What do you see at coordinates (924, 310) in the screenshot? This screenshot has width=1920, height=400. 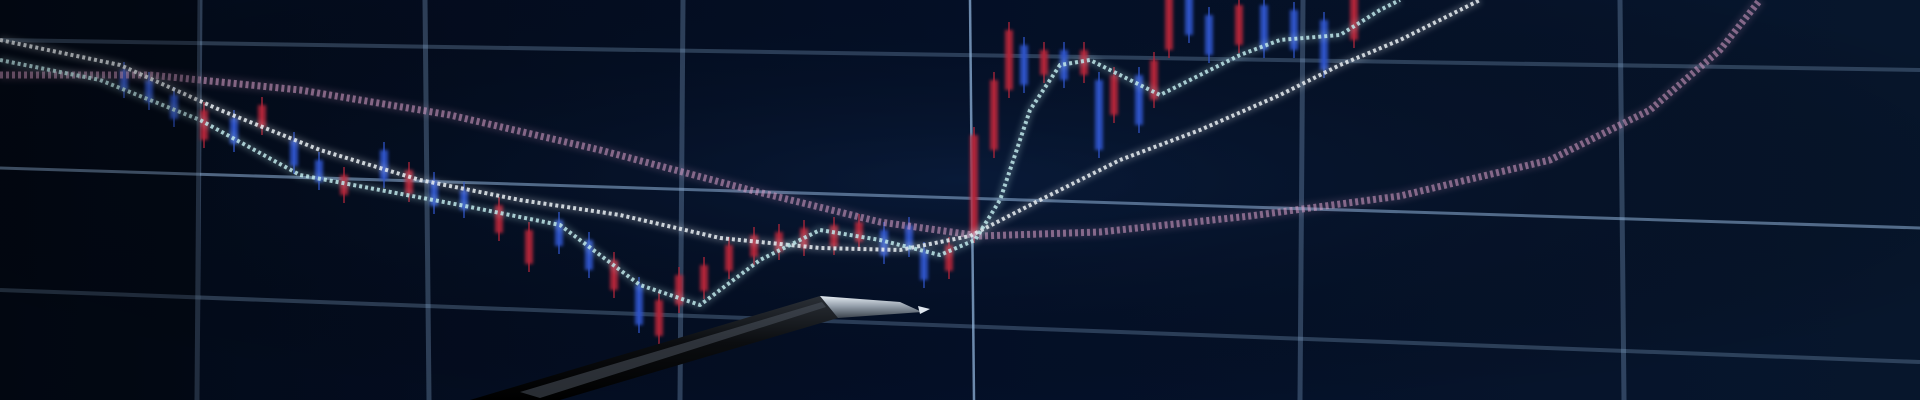 I see `pen-point` at bounding box center [924, 310].